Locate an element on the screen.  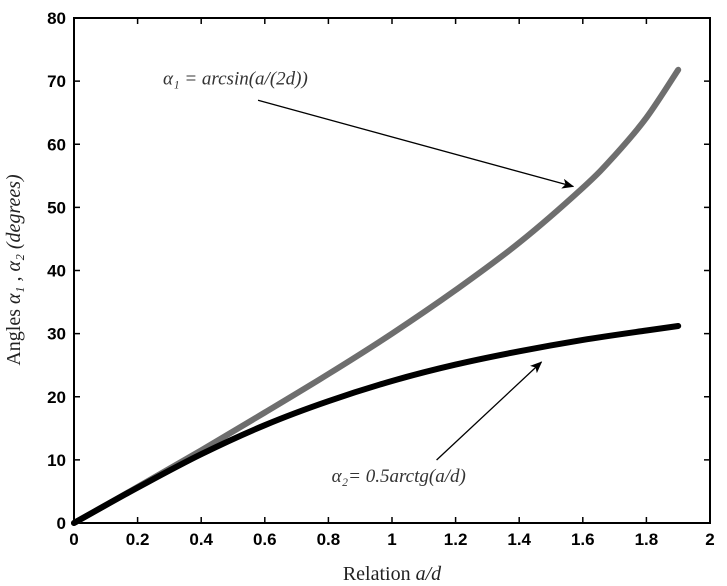
x-tick-label: 0.8 is located at coordinates (329, 539).